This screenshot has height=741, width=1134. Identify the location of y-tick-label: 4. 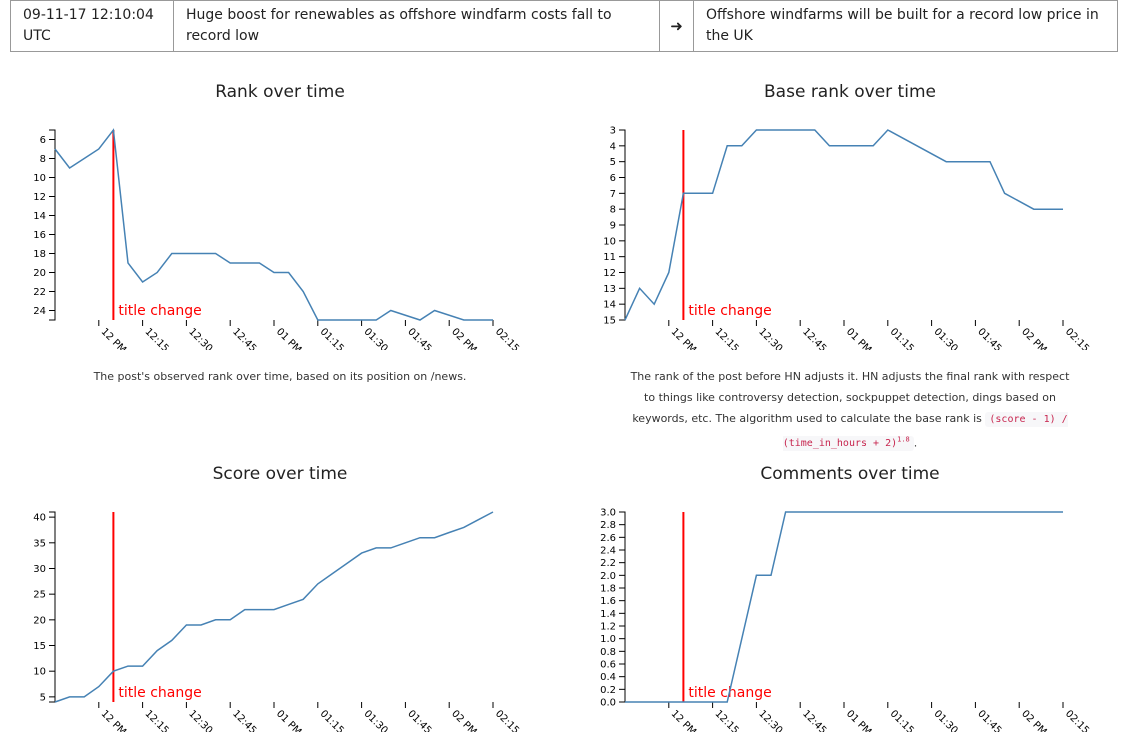
(613, 146).